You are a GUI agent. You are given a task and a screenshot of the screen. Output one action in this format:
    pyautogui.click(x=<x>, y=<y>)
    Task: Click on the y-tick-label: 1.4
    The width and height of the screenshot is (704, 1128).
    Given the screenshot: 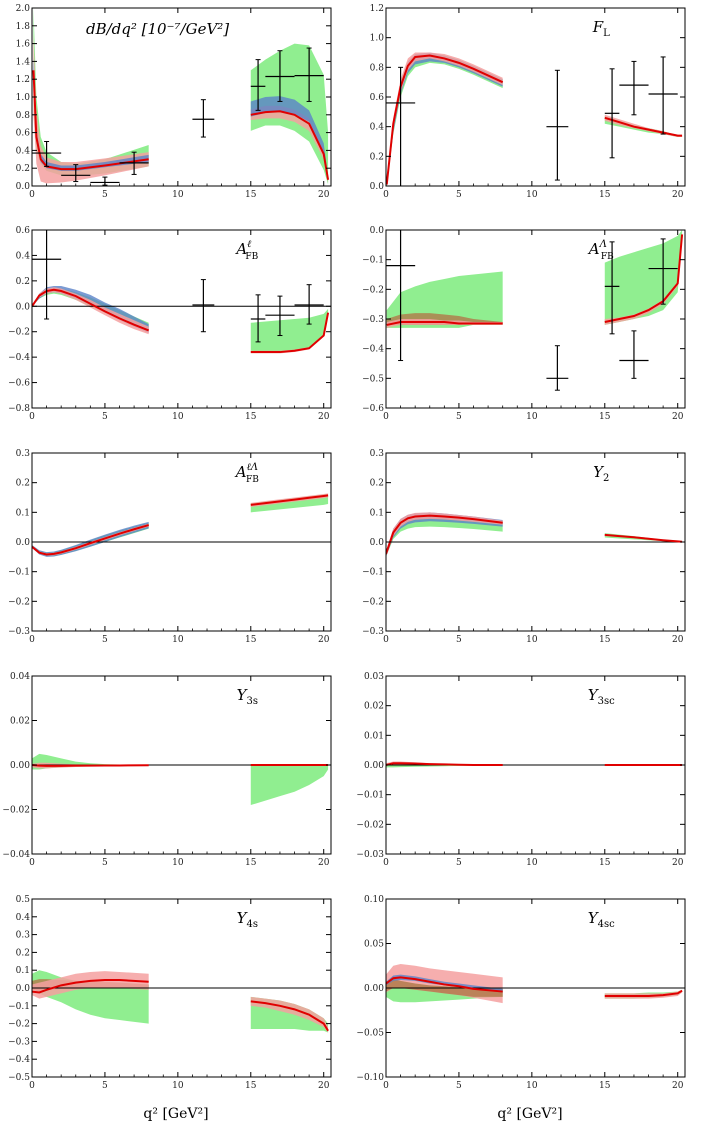 What is the action you would take?
    pyautogui.click(x=23, y=62)
    